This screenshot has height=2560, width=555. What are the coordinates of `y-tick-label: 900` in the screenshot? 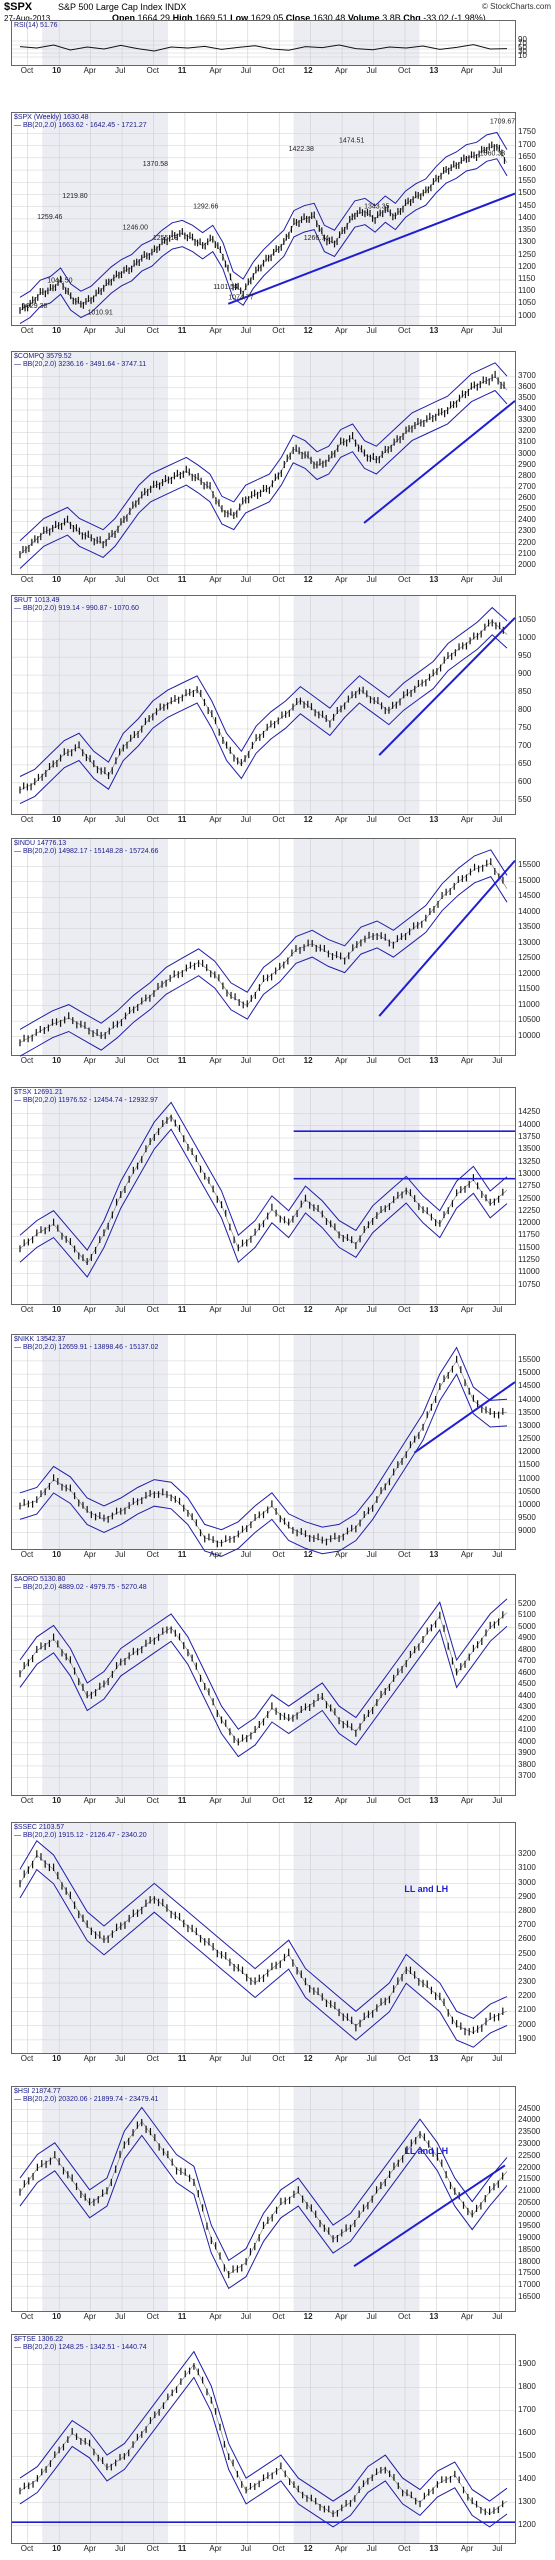 It's located at (525, 674).